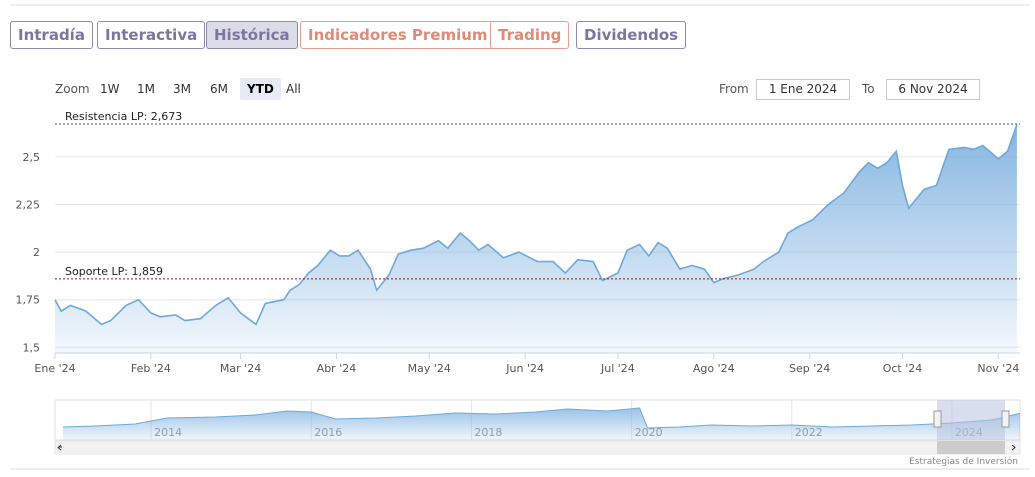 The width and height of the screenshot is (1035, 477). Describe the element at coordinates (168, 432) in the screenshot. I see `navigator-tick-label: 2014` at that location.